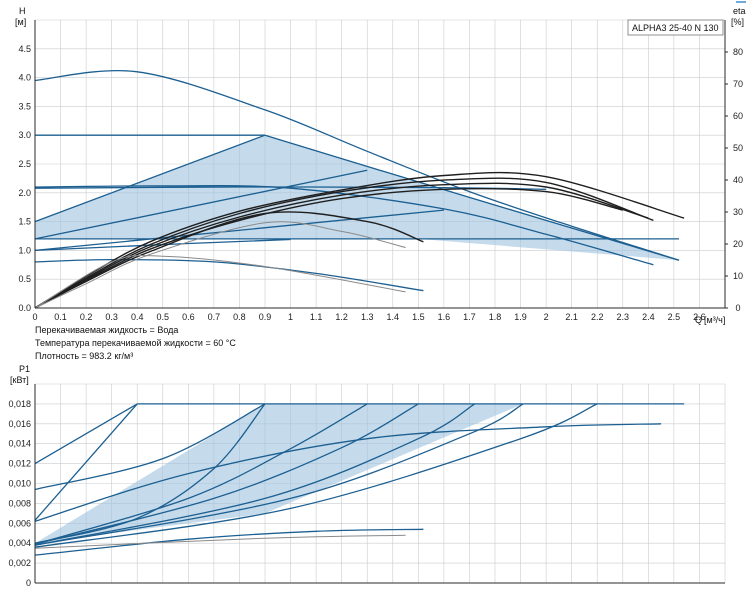 Image resolution: width=750 pixels, height=605 pixels. I want to click on head-x-tick-label: 2.5, so click(674, 317).